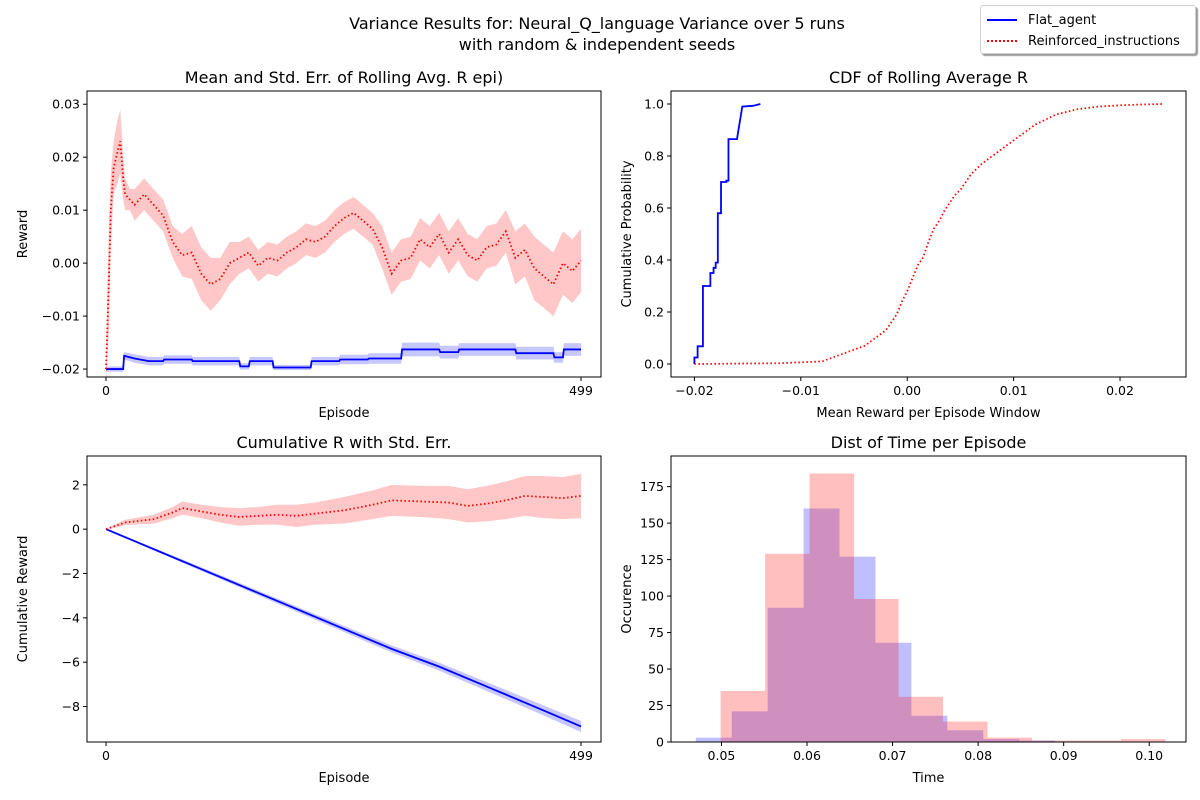 This screenshot has width=1200, height=800. What do you see at coordinates (656, 632) in the screenshot?
I see `y-tick-label: 75` at bounding box center [656, 632].